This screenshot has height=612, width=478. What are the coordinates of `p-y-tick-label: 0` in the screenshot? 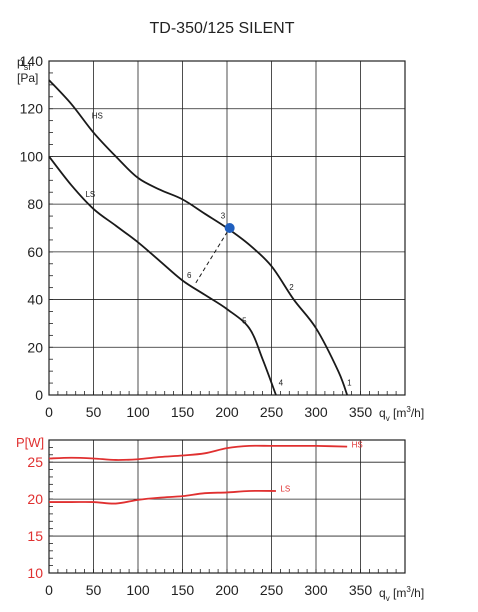 It's located at (39, 395).